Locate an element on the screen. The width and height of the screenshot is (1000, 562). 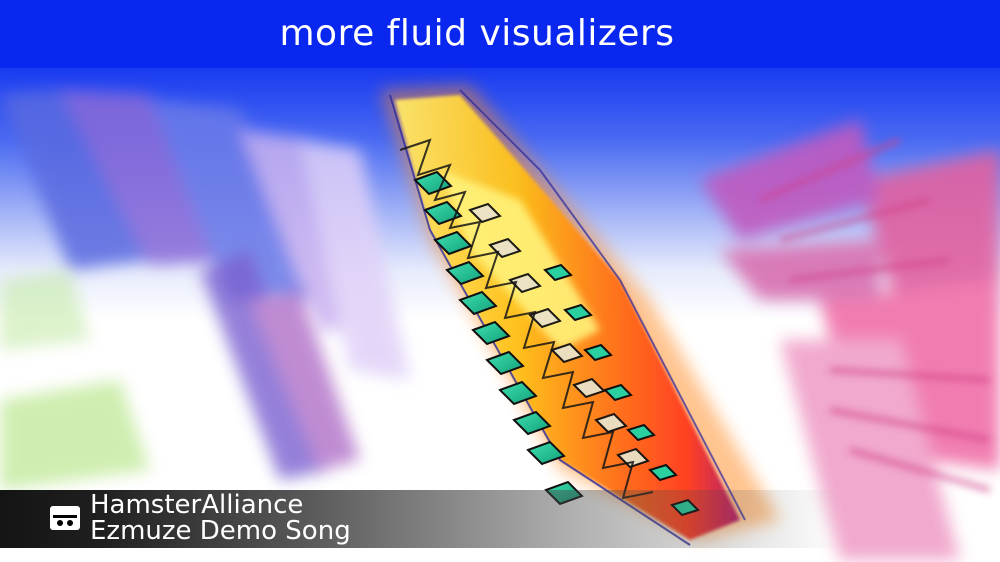
hamster-logo-icon is located at coordinates (65, 518).